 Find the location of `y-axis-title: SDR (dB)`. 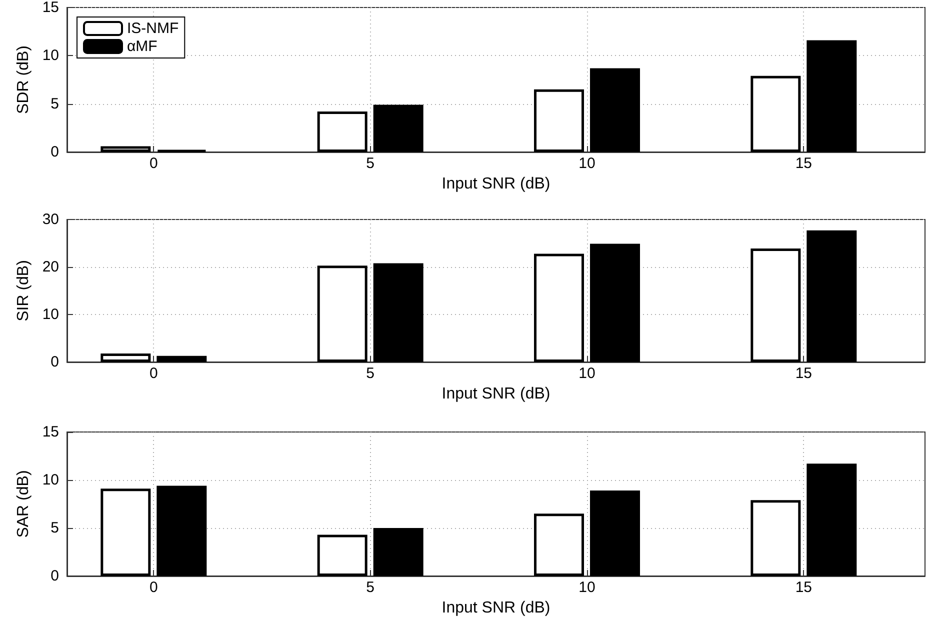

y-axis-title: SDR (dB) is located at coordinates (23, 80).